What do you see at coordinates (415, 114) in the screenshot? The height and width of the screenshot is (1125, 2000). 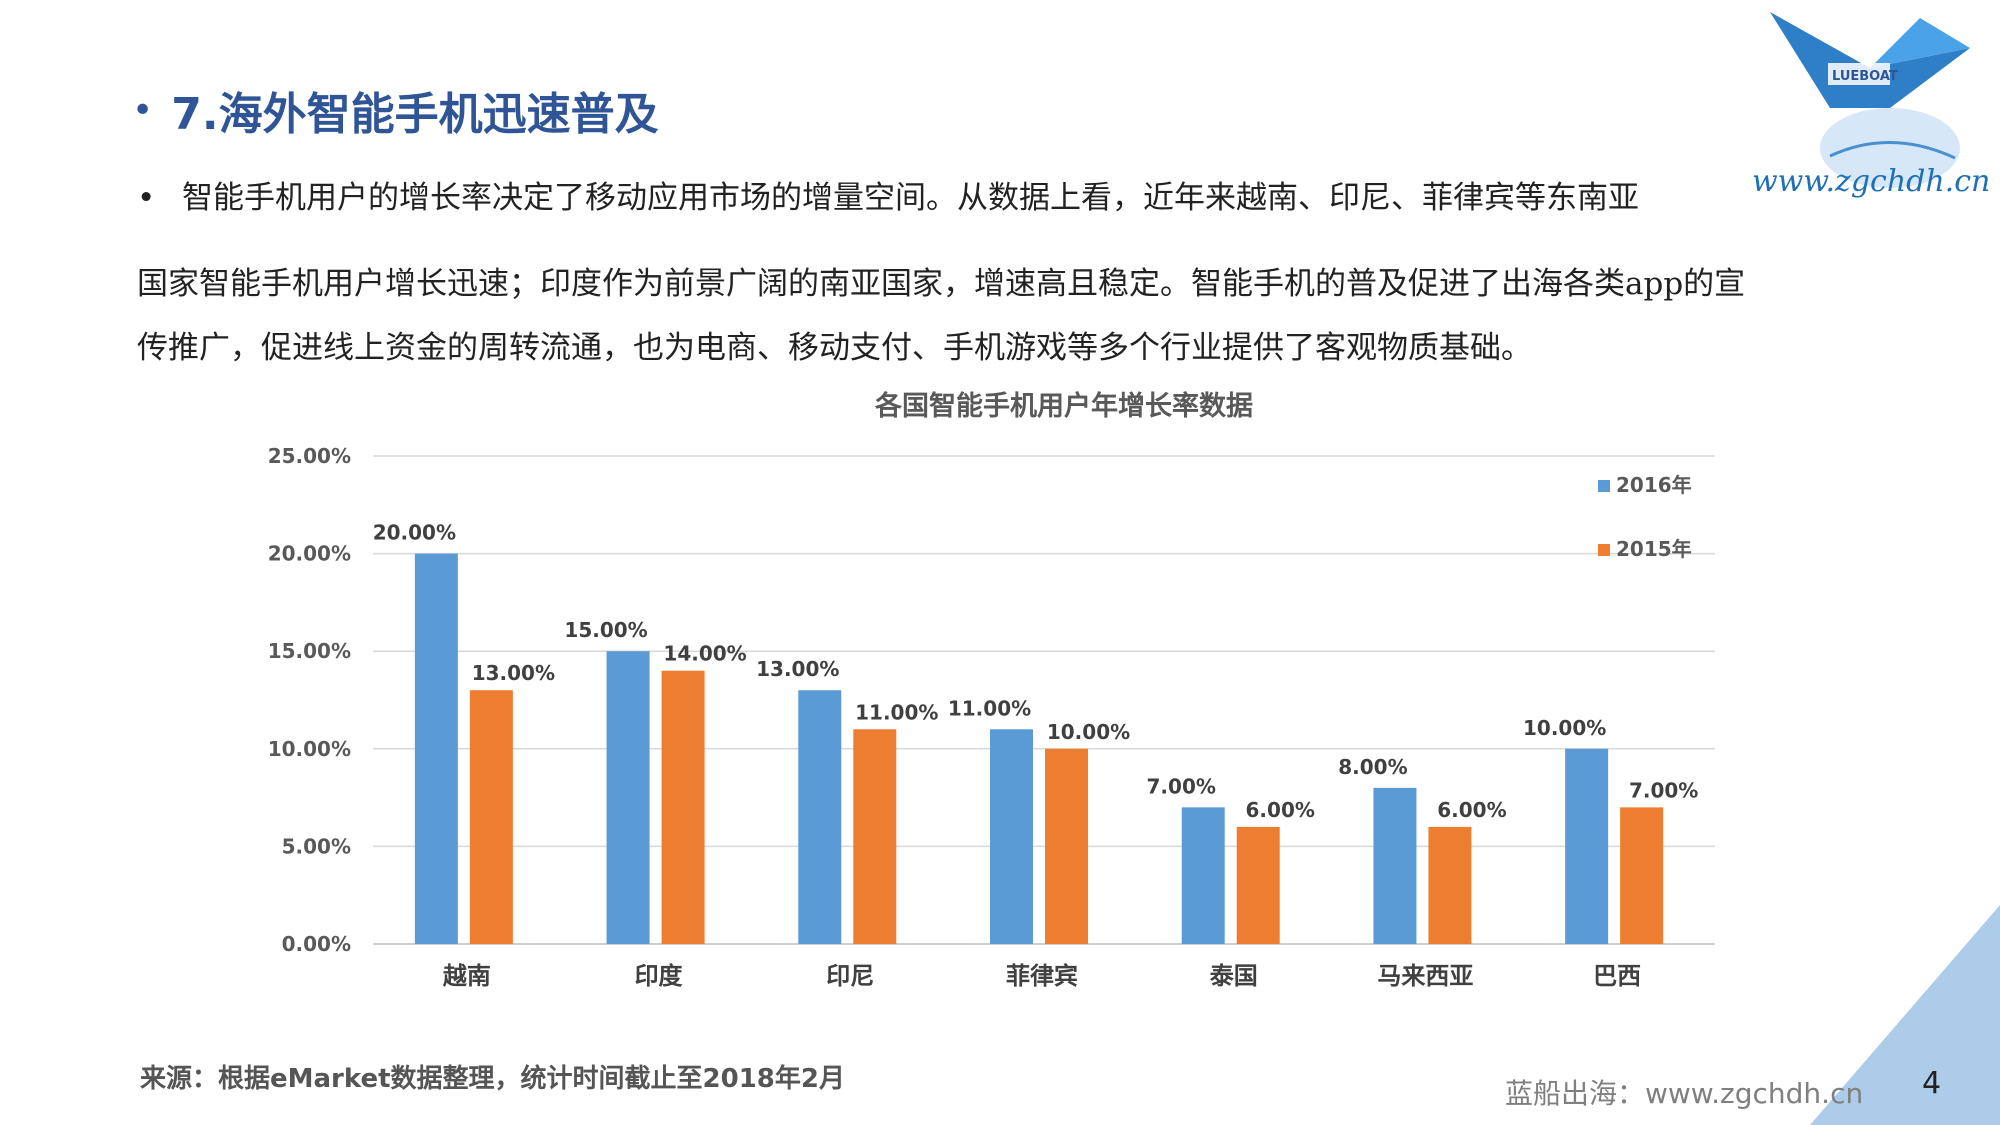 I see `slide-title: 7.海外智能手机迅速普及` at bounding box center [415, 114].